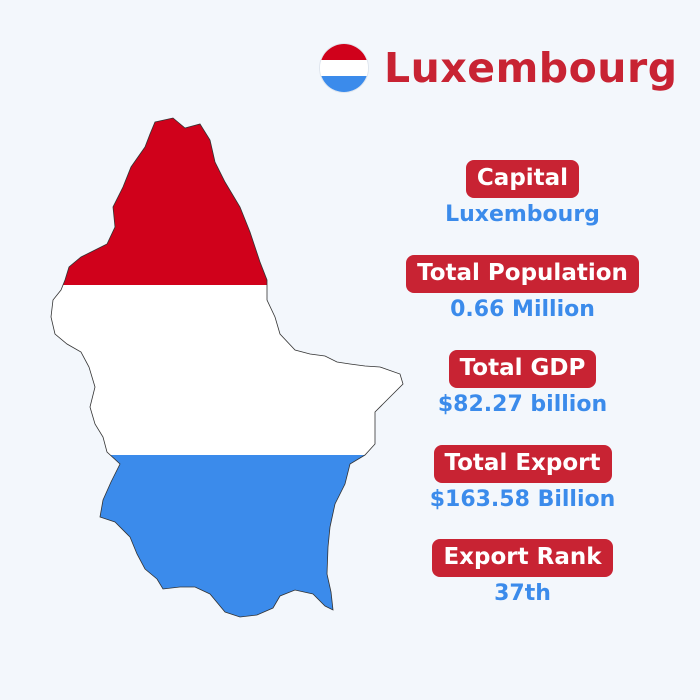  I want to click on stat-gdp: Total GDP $82.27 billion, so click(522, 383).